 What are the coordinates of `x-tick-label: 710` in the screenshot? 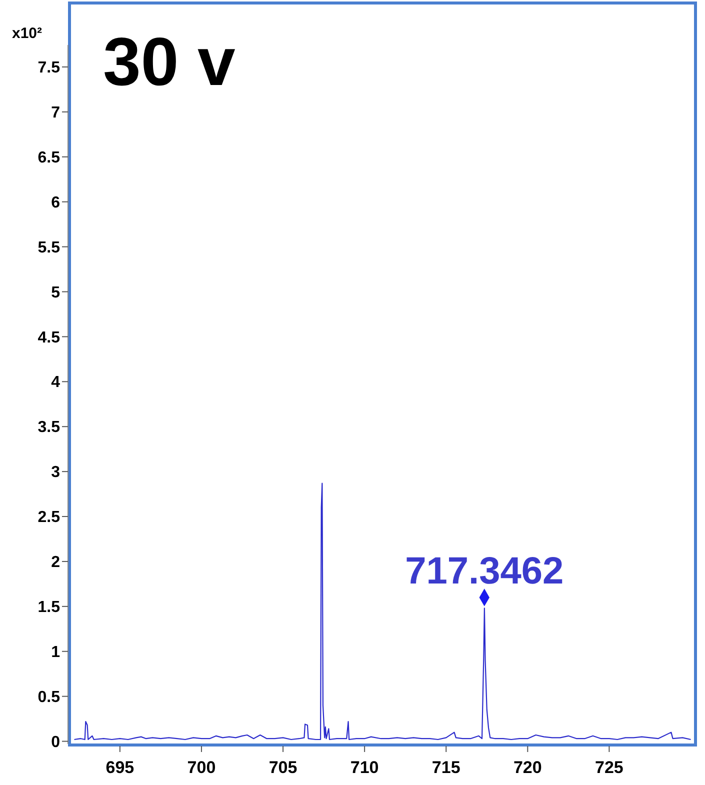 It's located at (364, 767).